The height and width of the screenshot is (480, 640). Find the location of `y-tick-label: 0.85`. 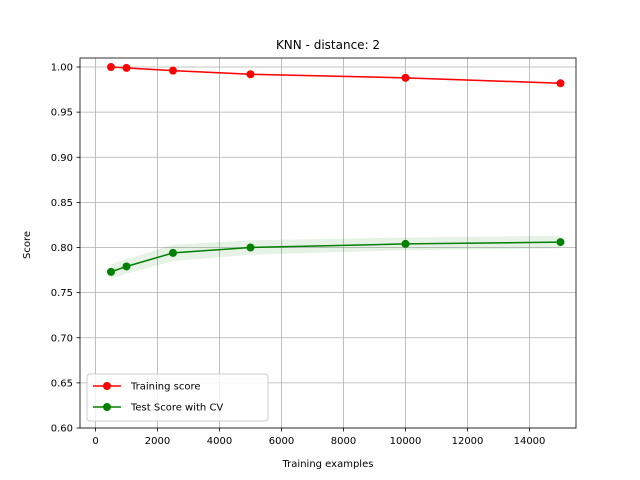

y-tick-label: 0.85 is located at coordinates (62, 203).